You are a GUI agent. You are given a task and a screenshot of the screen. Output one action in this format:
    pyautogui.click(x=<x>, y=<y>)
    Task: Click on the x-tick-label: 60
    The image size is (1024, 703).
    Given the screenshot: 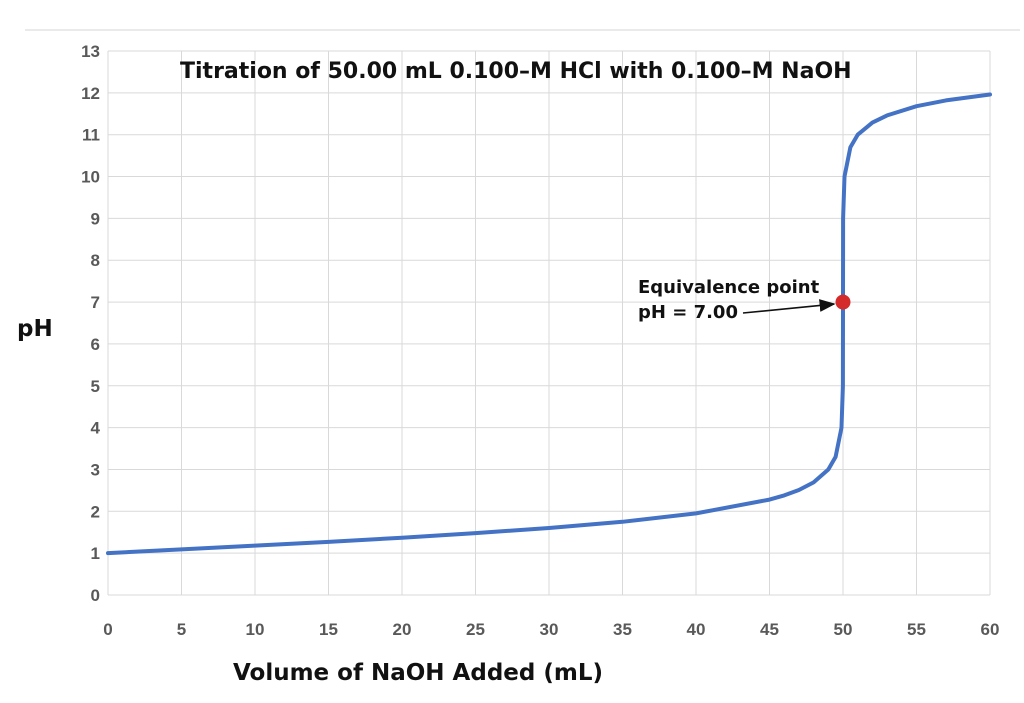 What is the action you would take?
    pyautogui.click(x=990, y=629)
    